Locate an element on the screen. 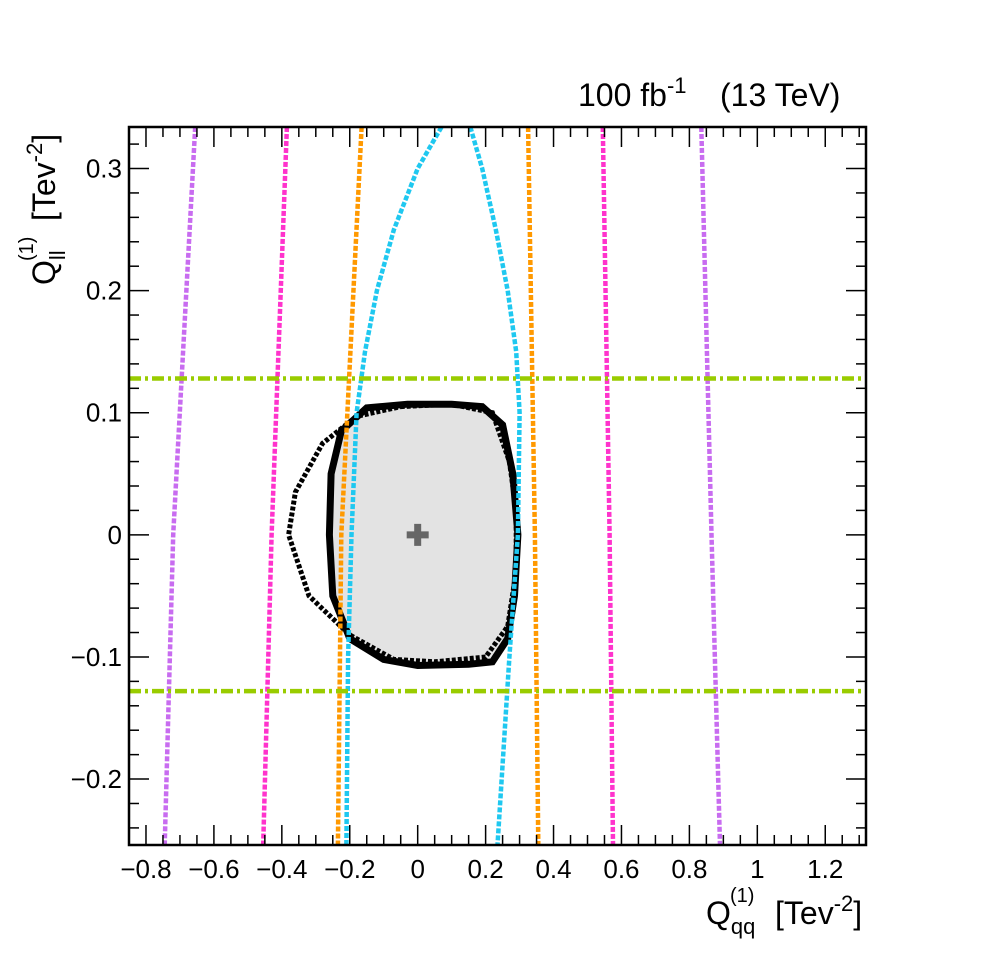 This screenshot has height=972, width=996. x-tick-label: 0 is located at coordinates (417, 869).